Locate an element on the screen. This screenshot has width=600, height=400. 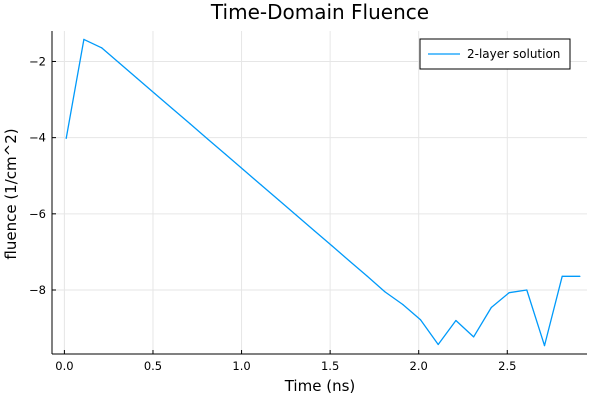
chart-title: Time-Domain Fluence is located at coordinates (319, 12).